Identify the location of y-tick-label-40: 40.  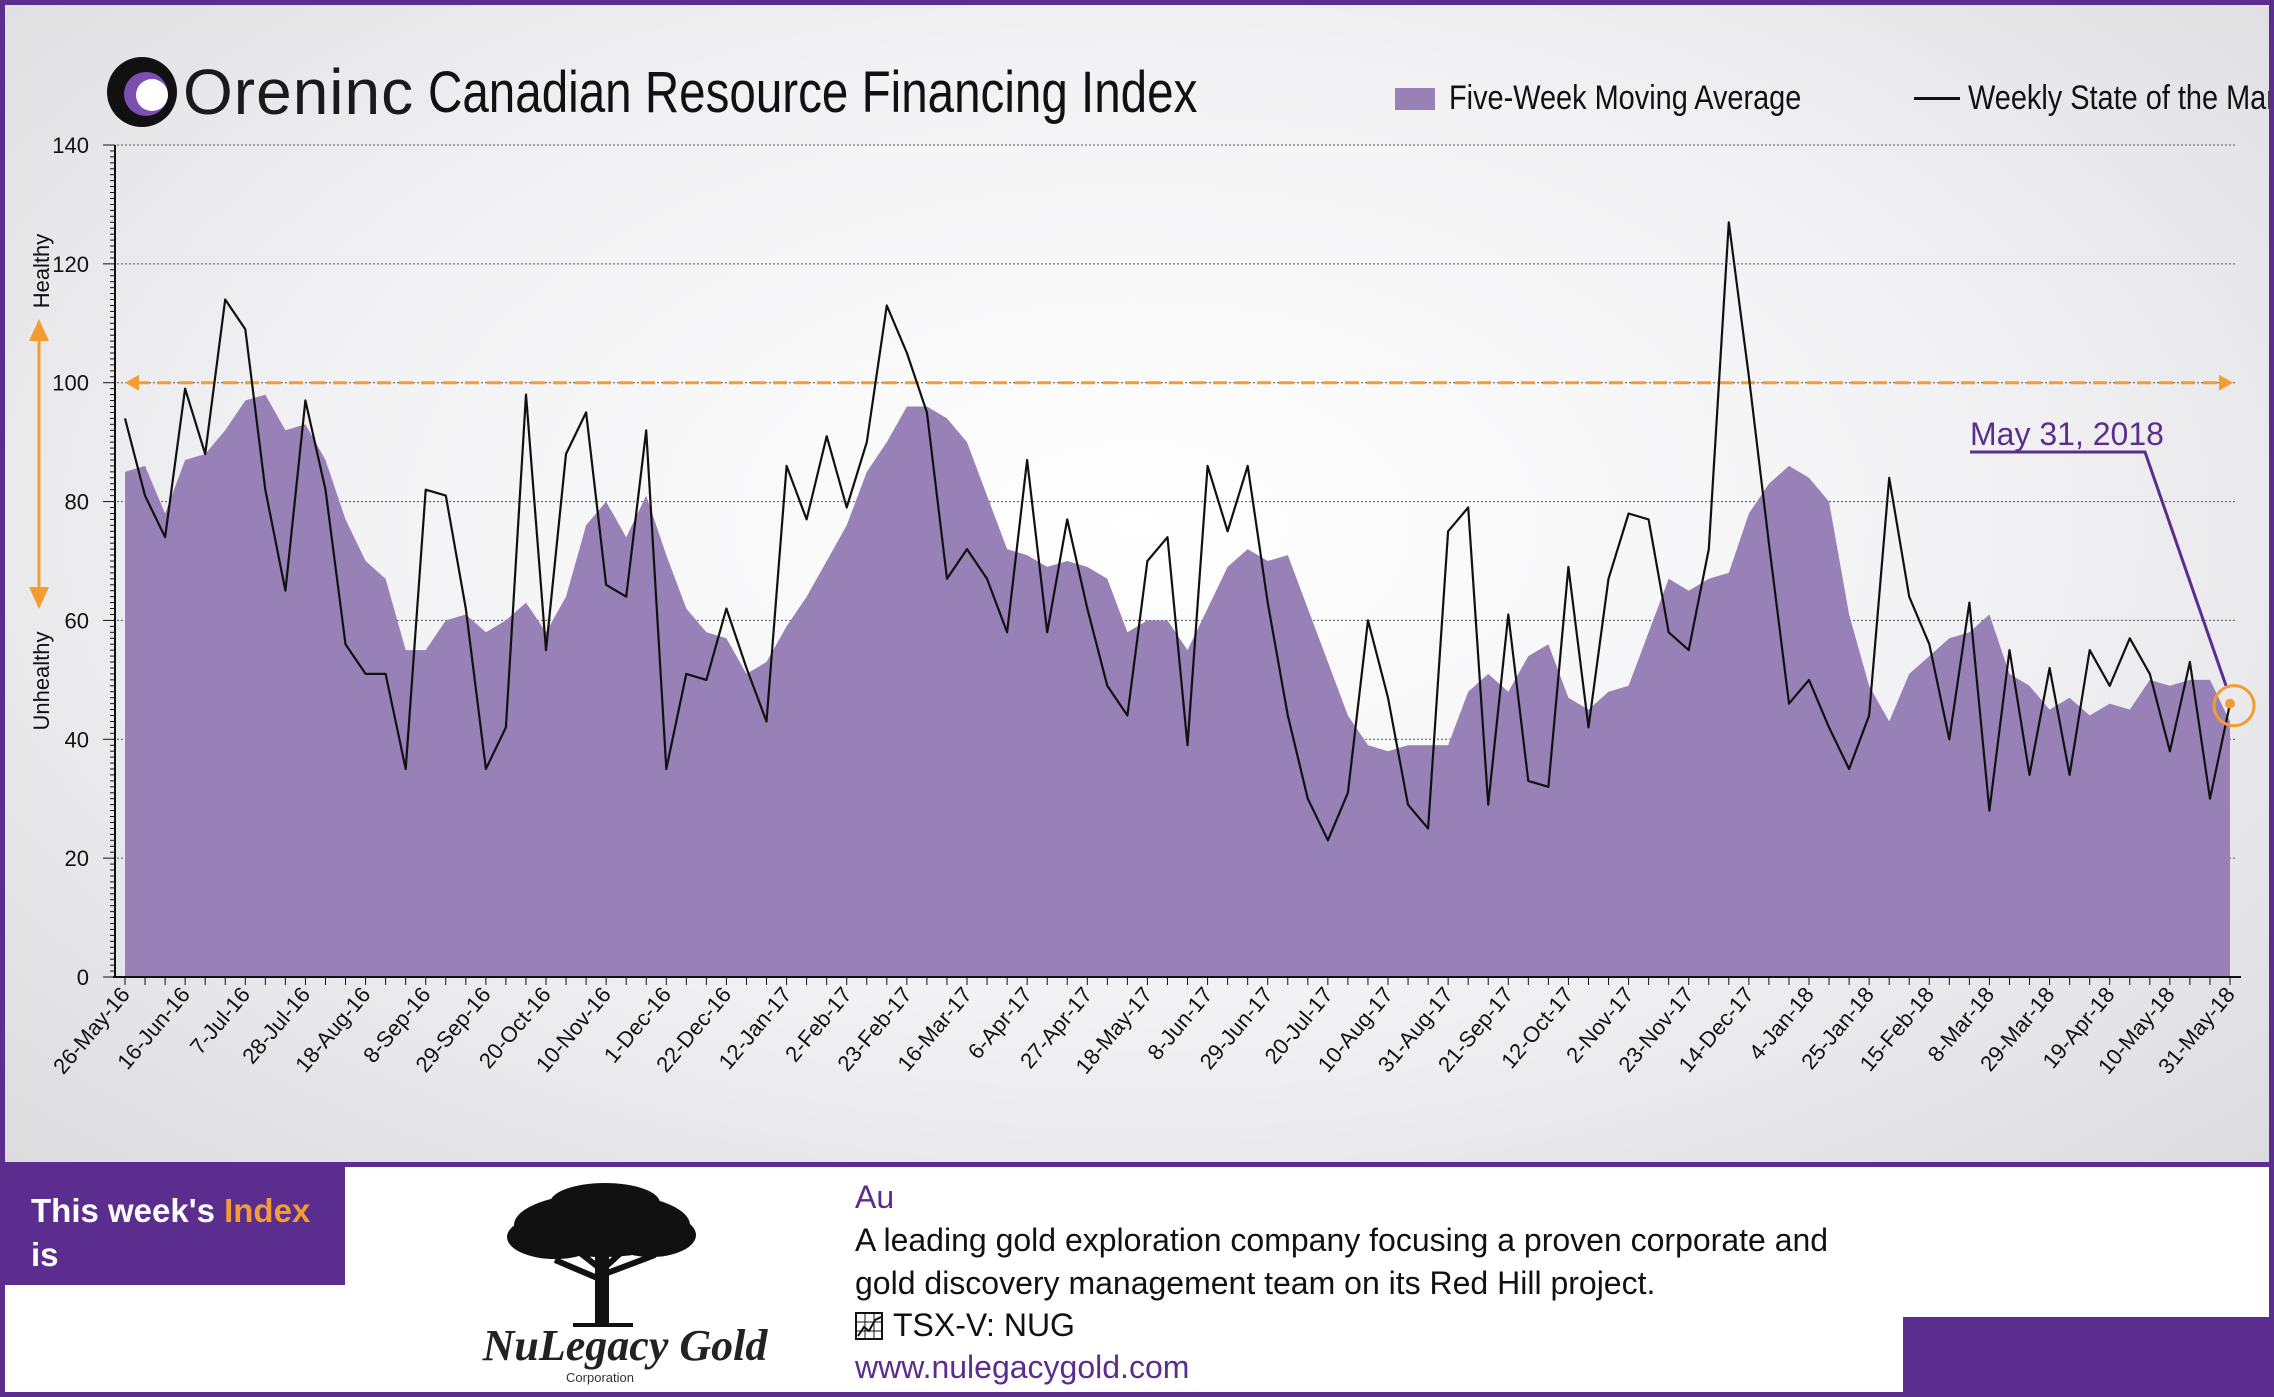
(77, 739).